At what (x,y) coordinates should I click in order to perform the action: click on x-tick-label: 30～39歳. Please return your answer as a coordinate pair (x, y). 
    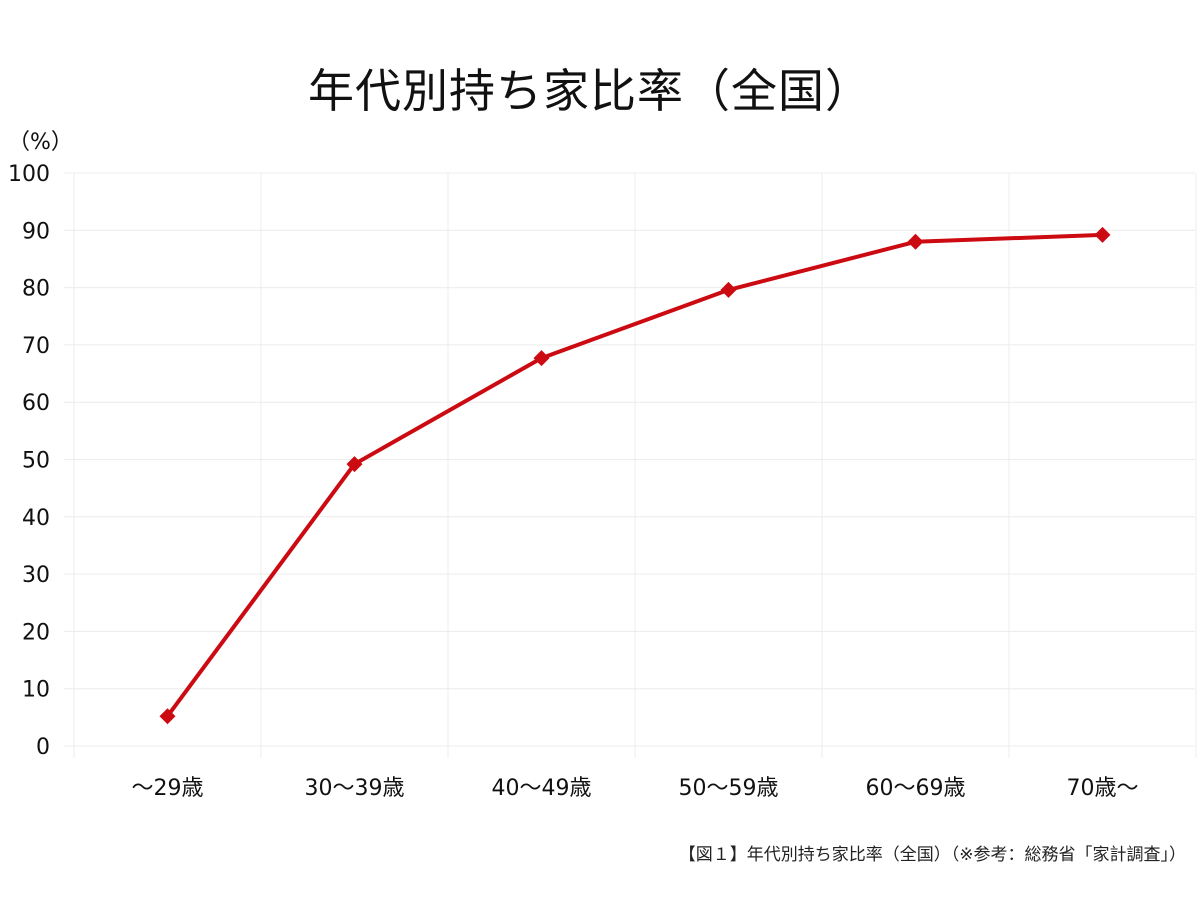
    Looking at the image, I should click on (355, 788).